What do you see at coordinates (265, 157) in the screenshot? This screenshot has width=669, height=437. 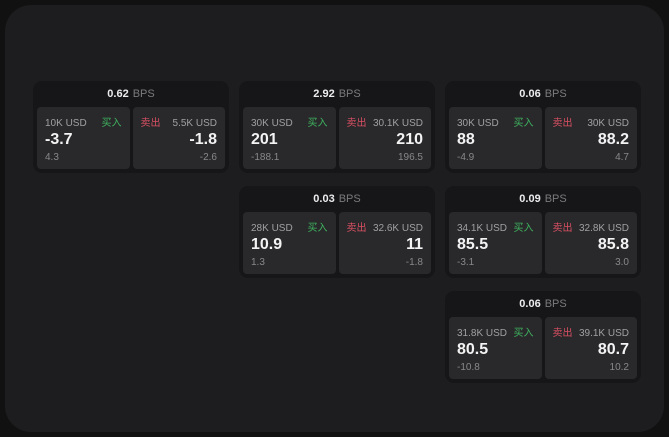 I see `buy-delta-value: -188.1` at bounding box center [265, 157].